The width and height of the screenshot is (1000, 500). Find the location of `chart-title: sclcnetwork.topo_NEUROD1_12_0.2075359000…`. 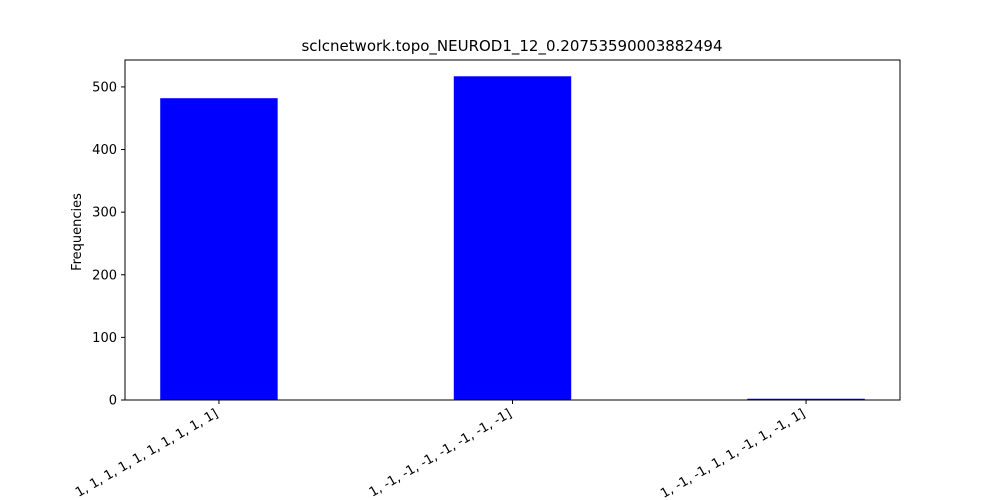

chart-title: sclcnetwork.topo_NEUROD1_12_0.2075359000… is located at coordinates (511, 46).